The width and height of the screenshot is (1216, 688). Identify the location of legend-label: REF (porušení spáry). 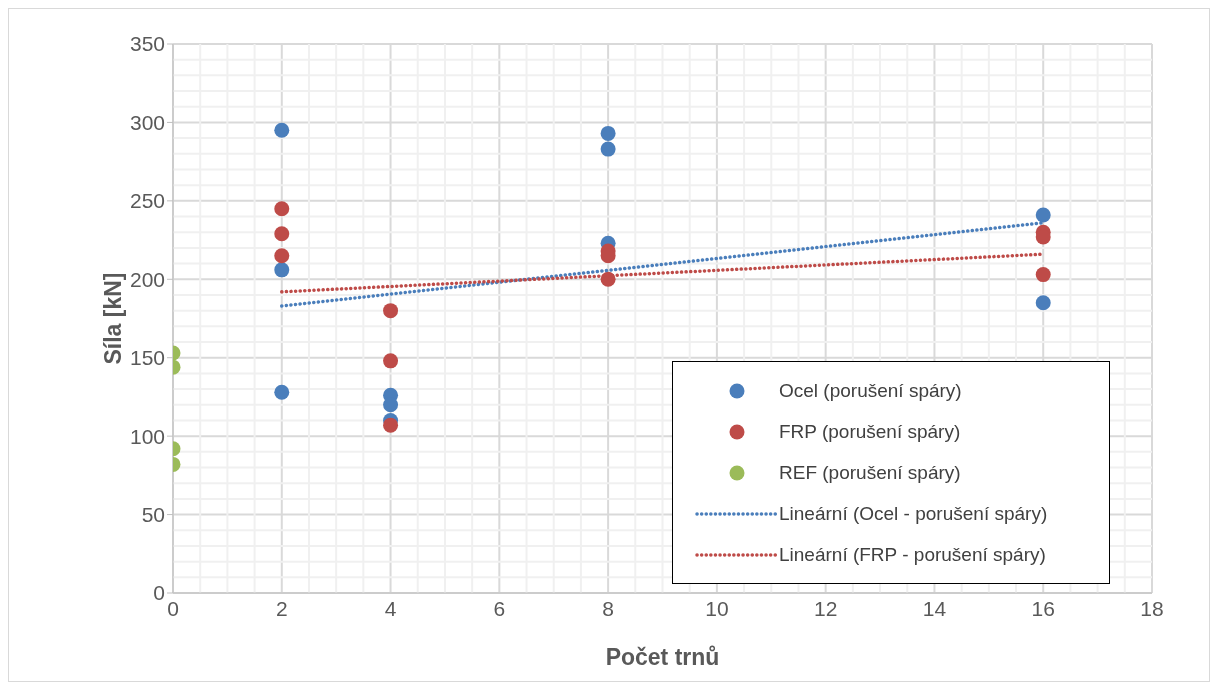
(870, 472).